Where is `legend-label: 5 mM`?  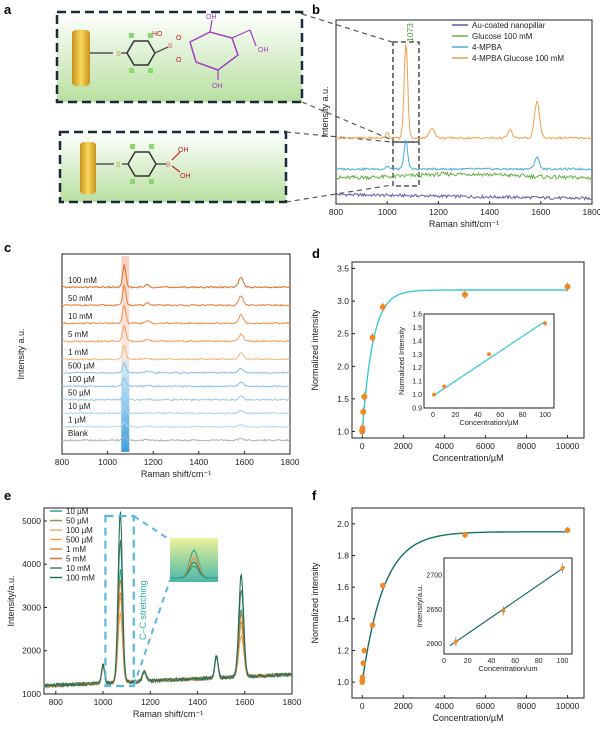 legend-label: 5 mM is located at coordinates (76, 559).